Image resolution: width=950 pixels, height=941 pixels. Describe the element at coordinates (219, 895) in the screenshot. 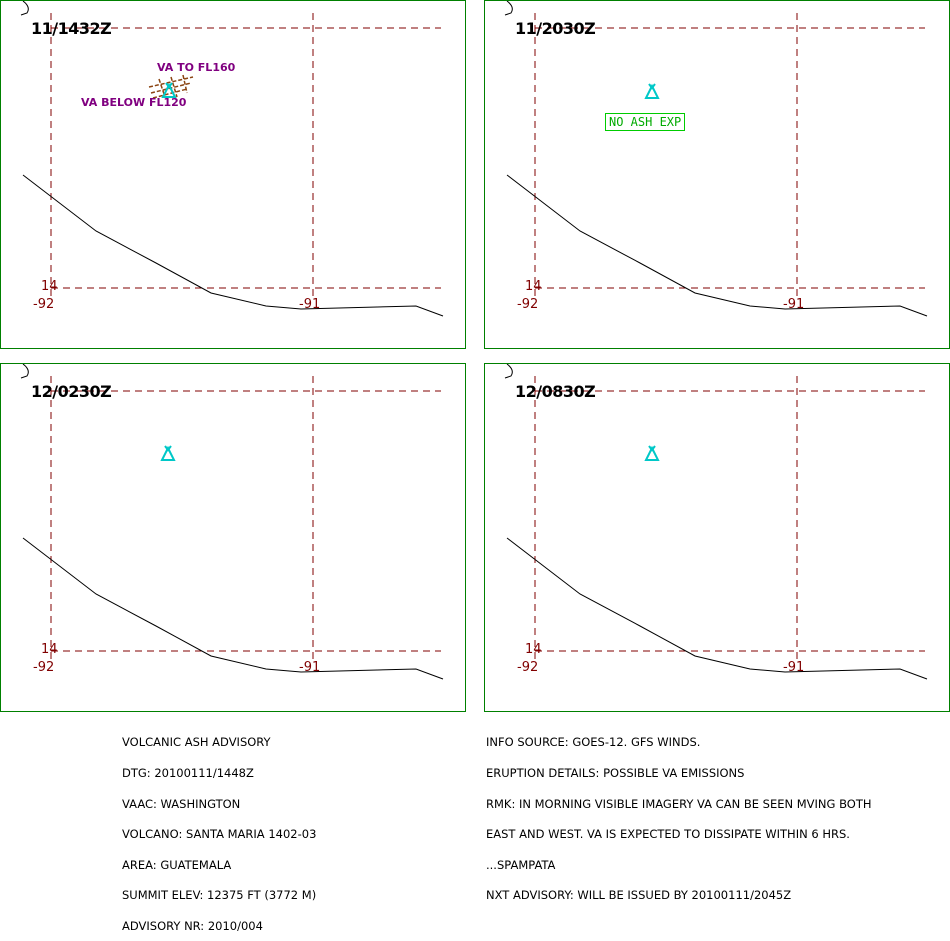

I see `advisory-line: SUMMIT ELEV: 12375 FT (3772 M)` at that location.